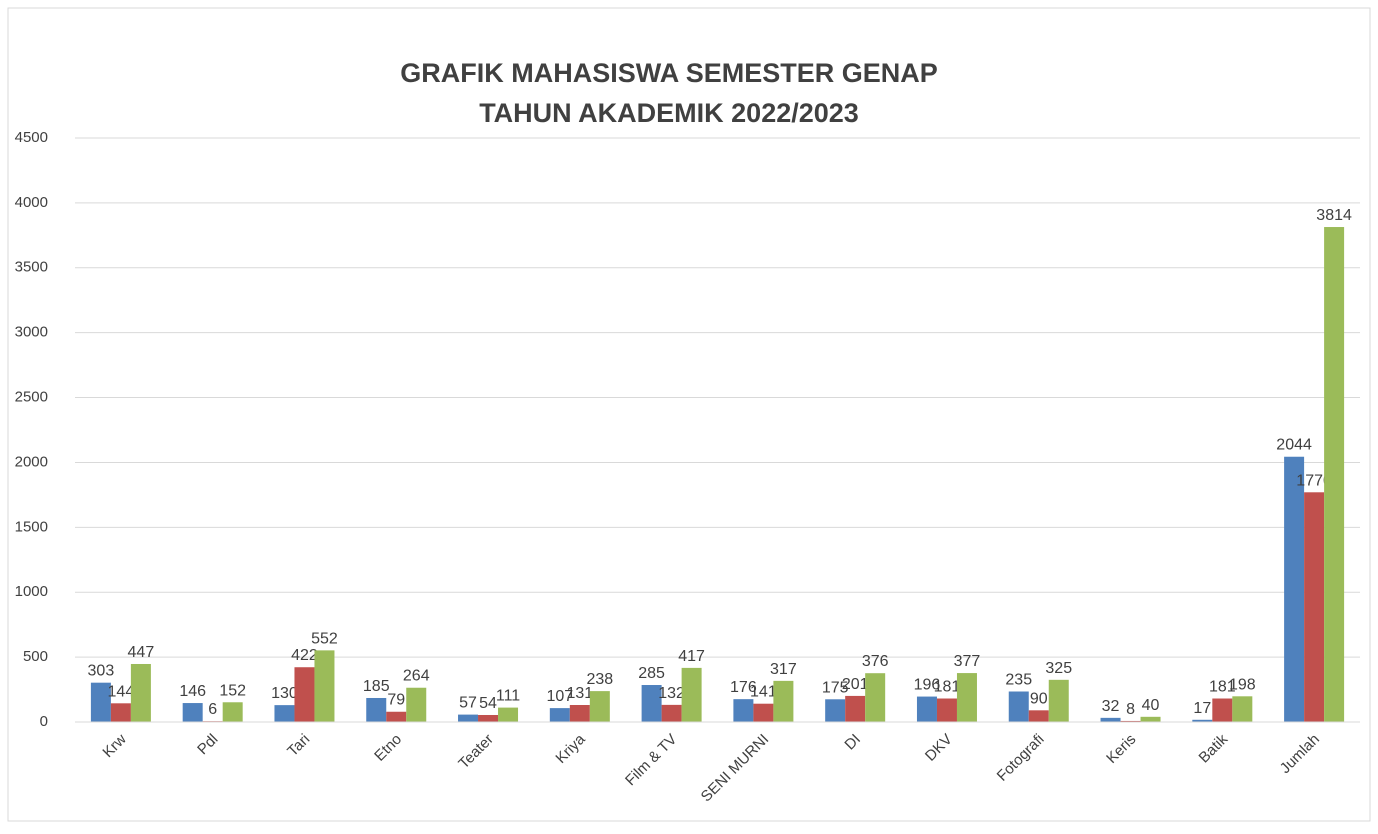 The image size is (1378, 834). I want to click on data-label: 130, so click(284, 693).